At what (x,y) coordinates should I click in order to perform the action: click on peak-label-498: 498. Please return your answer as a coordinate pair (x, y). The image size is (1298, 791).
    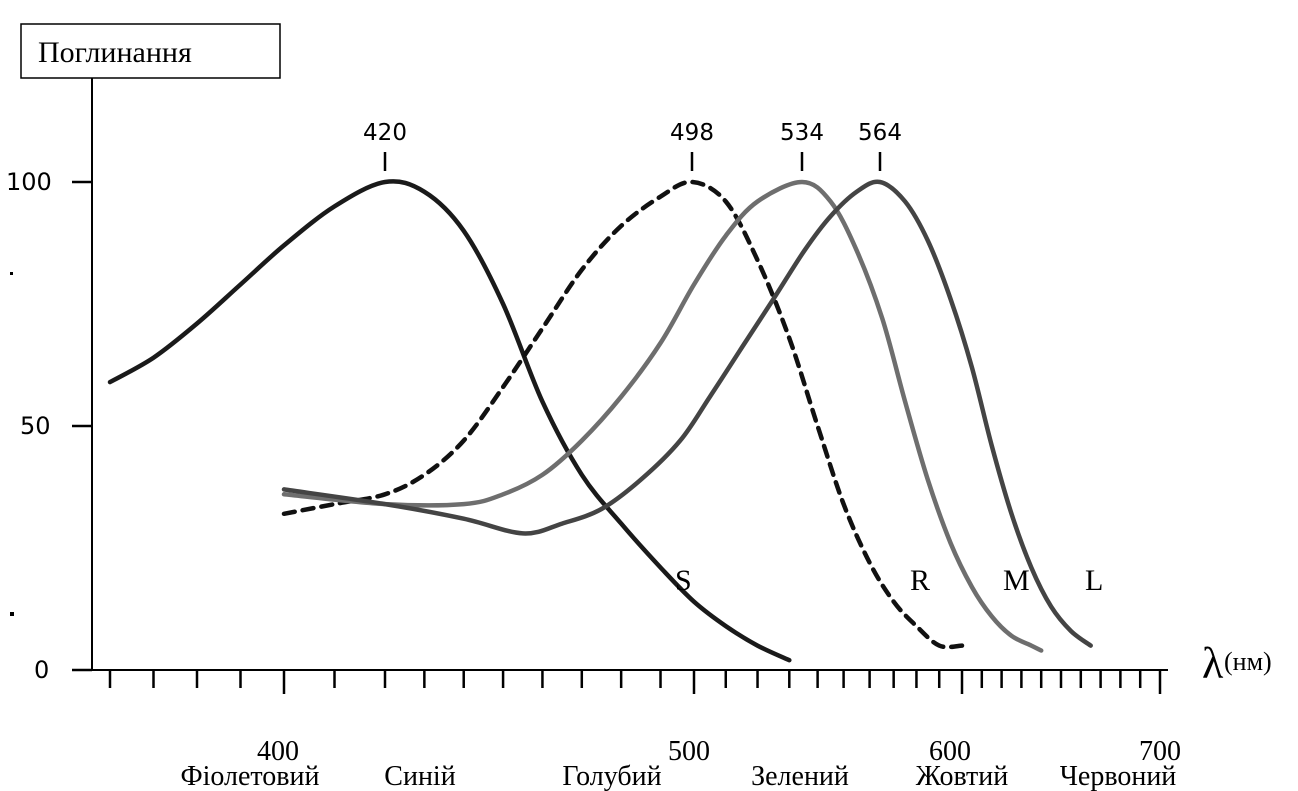
    Looking at the image, I should click on (692, 133).